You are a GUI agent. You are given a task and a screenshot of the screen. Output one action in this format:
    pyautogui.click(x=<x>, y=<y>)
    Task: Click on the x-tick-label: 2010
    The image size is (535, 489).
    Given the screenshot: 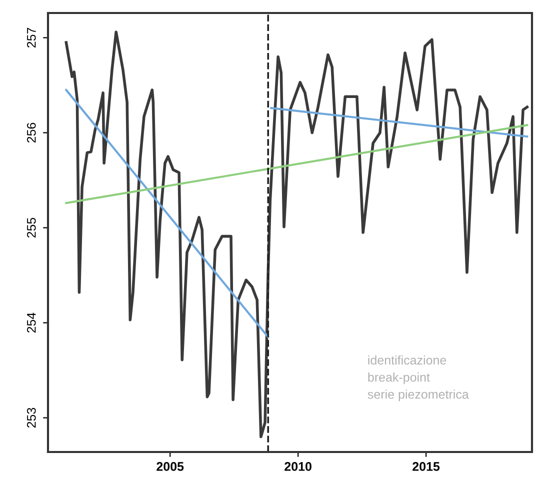 What is the action you would take?
    pyautogui.click(x=298, y=466)
    